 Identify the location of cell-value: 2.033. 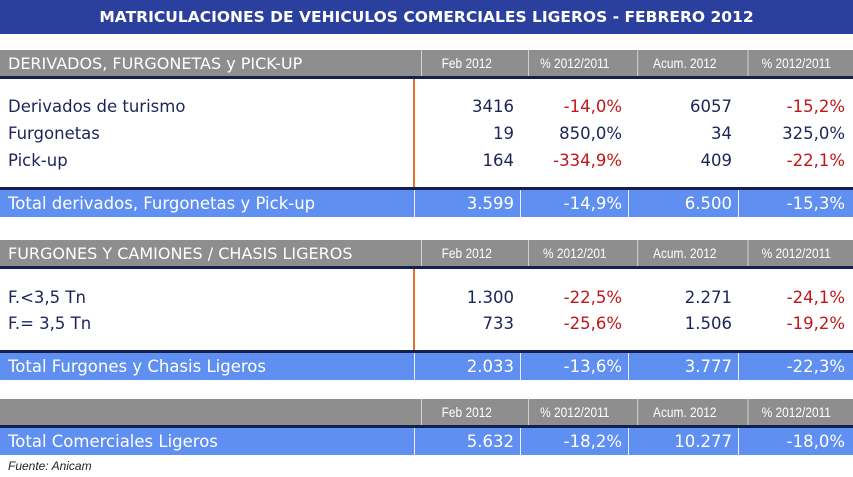
(467, 366).